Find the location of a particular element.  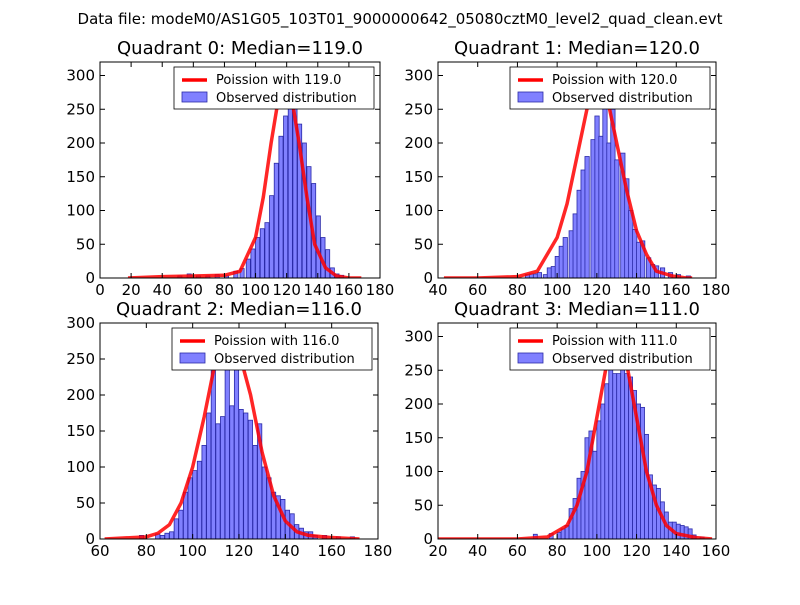

legend-box is located at coordinates (610, 88).